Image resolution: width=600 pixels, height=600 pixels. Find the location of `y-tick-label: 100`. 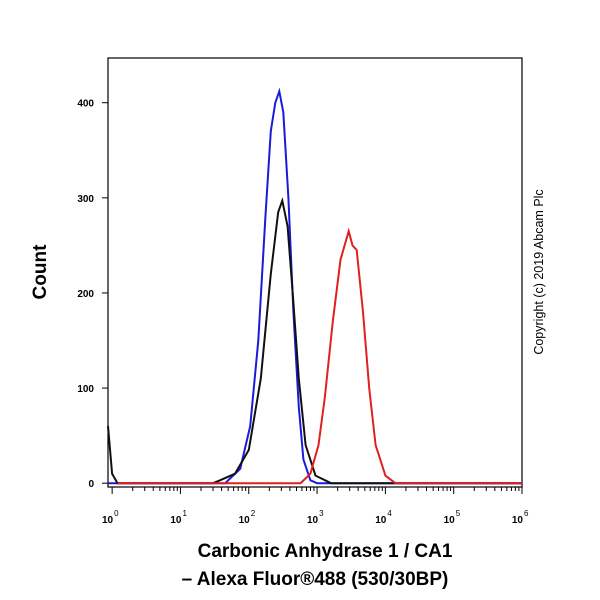

y-tick-label: 100 is located at coordinates (85, 389).